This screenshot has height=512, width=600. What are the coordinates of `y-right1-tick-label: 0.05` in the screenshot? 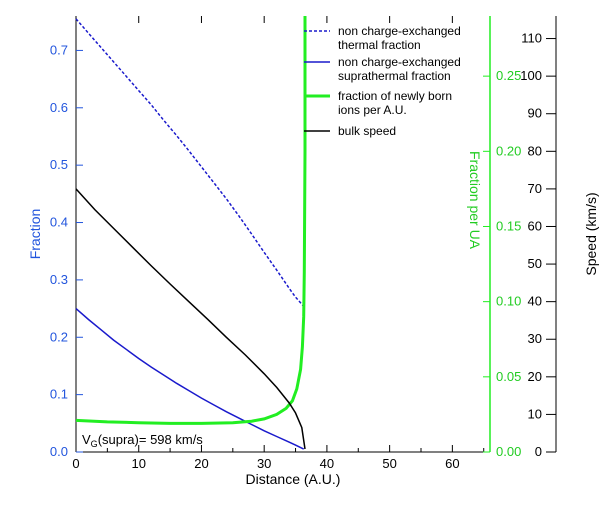 It's located at (508, 376).